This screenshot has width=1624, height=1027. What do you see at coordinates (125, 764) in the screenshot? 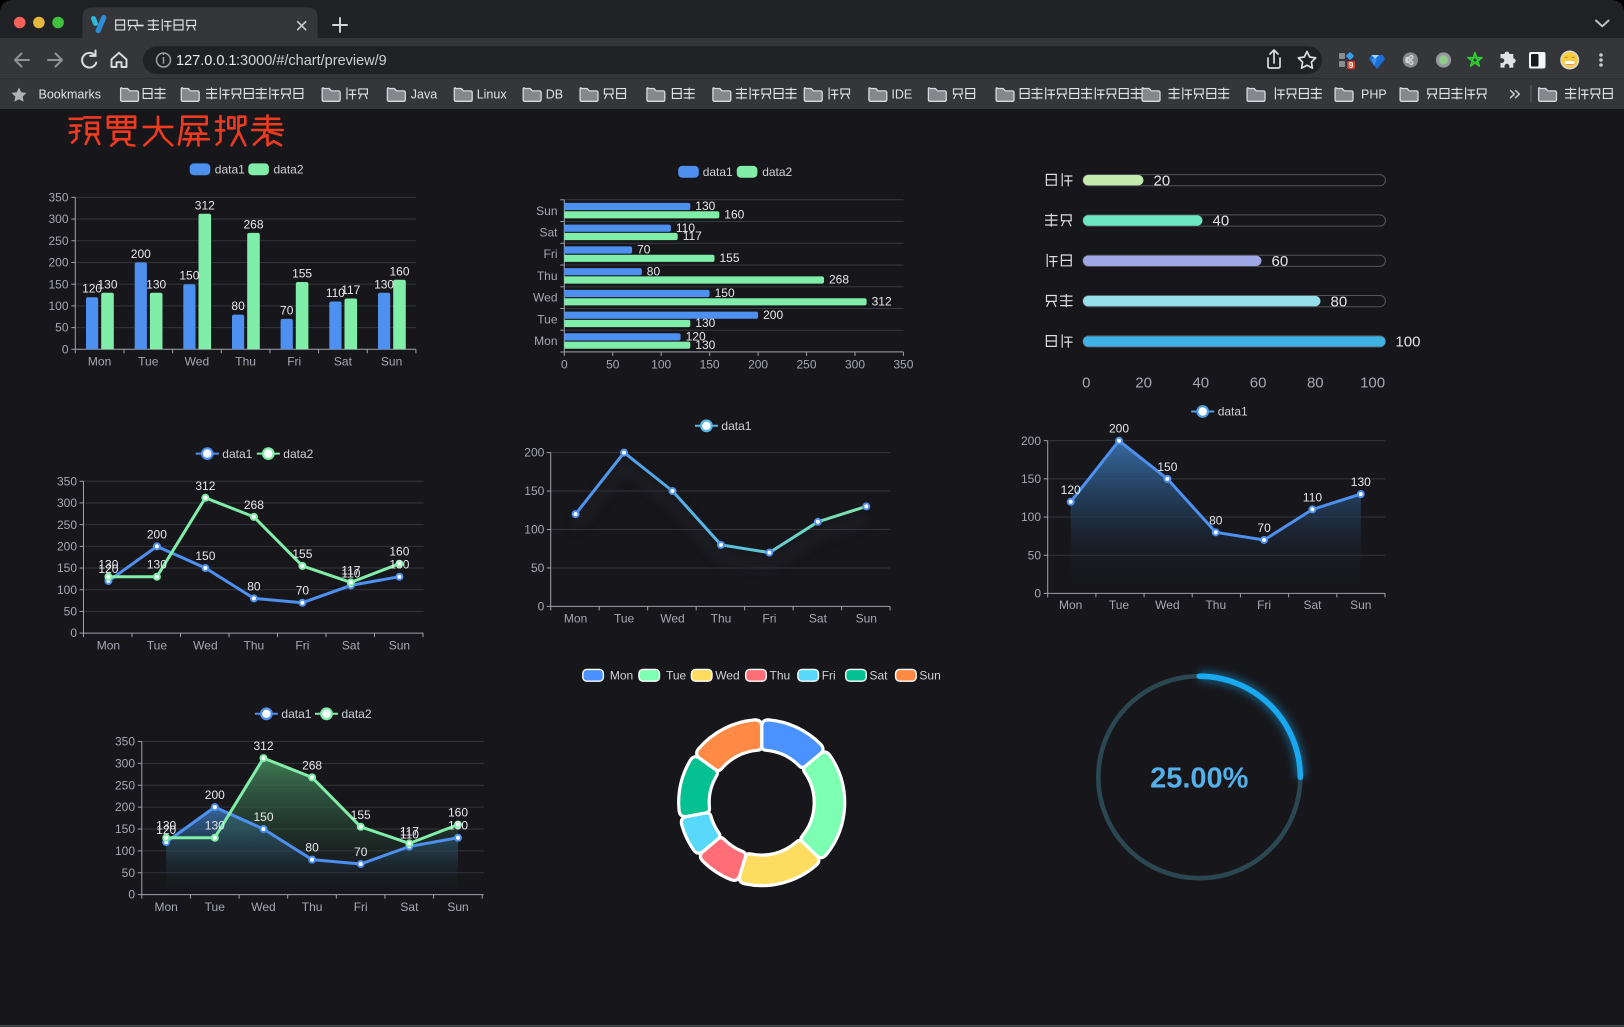
I see `svg-text: 300` at bounding box center [125, 764].